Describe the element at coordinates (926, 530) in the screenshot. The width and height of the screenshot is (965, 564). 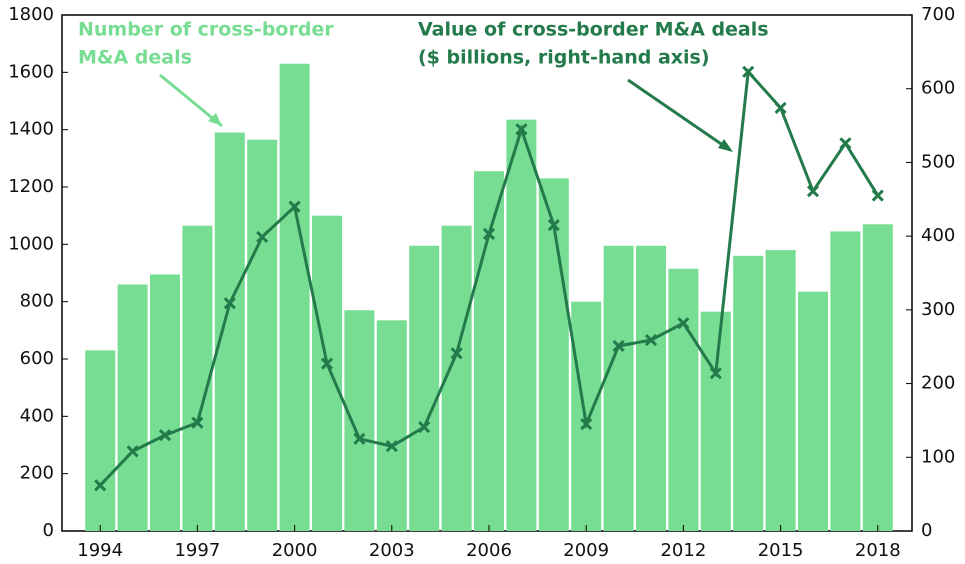
I see `y2-tick-label: 0` at that location.